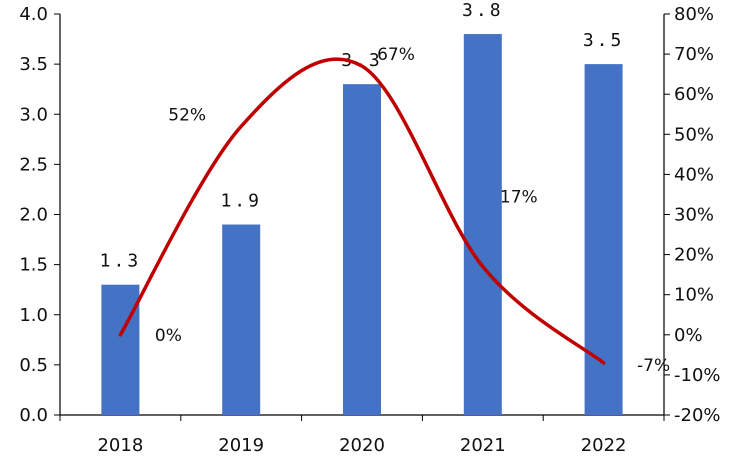 The image size is (744, 461). Describe the element at coordinates (33, 265) in the screenshot. I see `left-tick-label: 1.5` at that location.